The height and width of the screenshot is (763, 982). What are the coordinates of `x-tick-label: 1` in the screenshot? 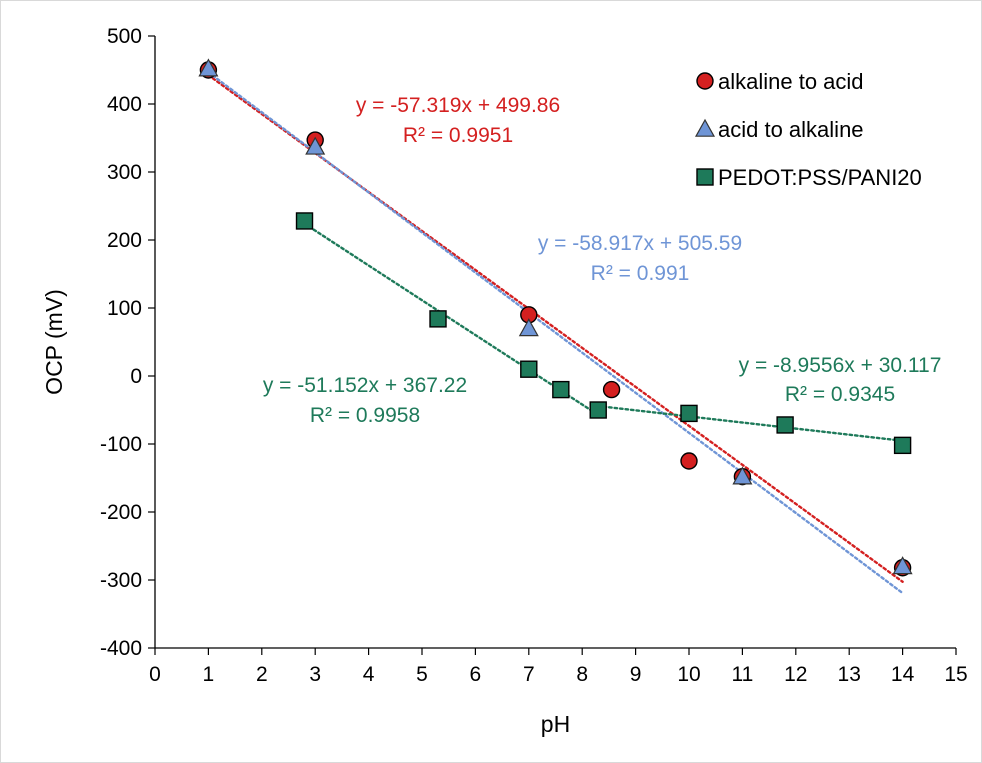 It's located at (209, 674).